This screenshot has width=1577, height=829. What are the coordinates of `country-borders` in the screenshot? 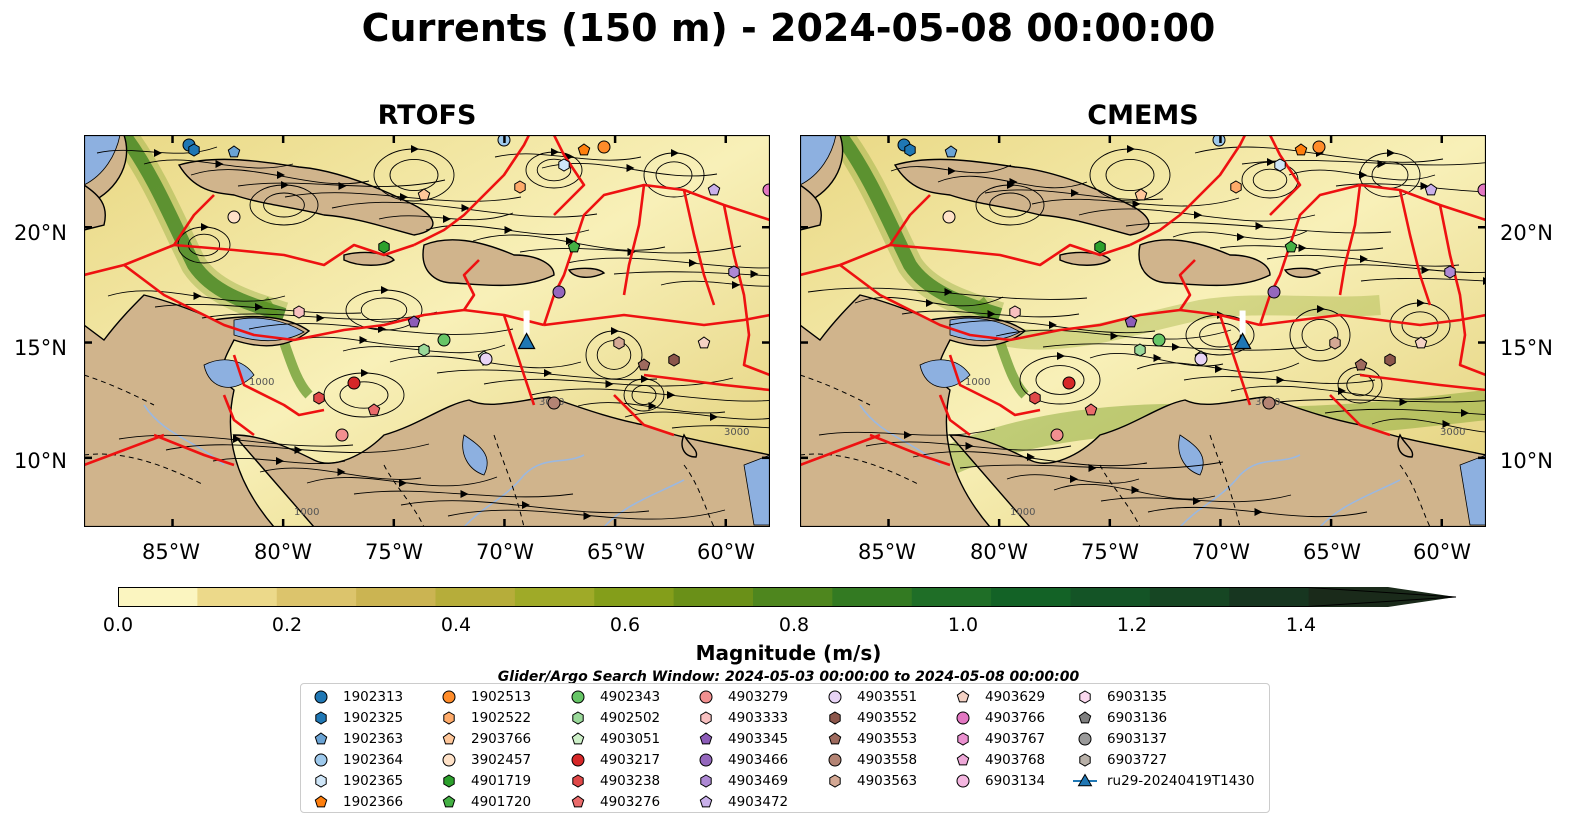 It's located at (399, 450).